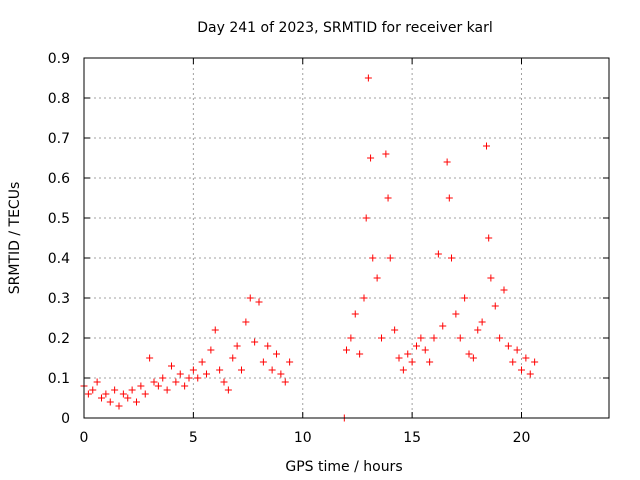 This screenshot has height=480, width=640. I want to click on y-tick-label: 0.8, so click(59, 99).